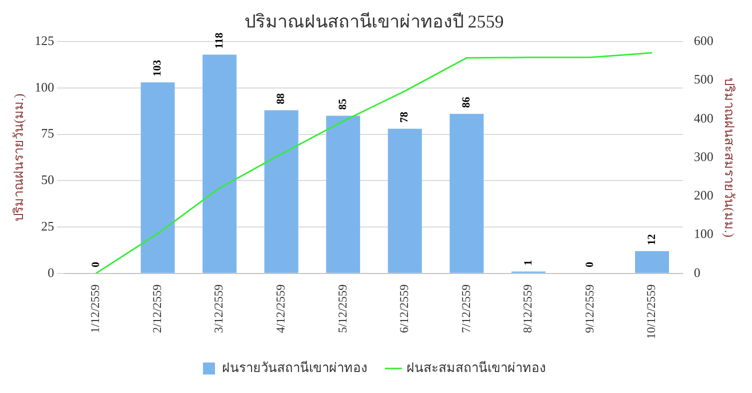  What do you see at coordinates (281, 98) in the screenshot?
I see `data-label: 88` at bounding box center [281, 98].